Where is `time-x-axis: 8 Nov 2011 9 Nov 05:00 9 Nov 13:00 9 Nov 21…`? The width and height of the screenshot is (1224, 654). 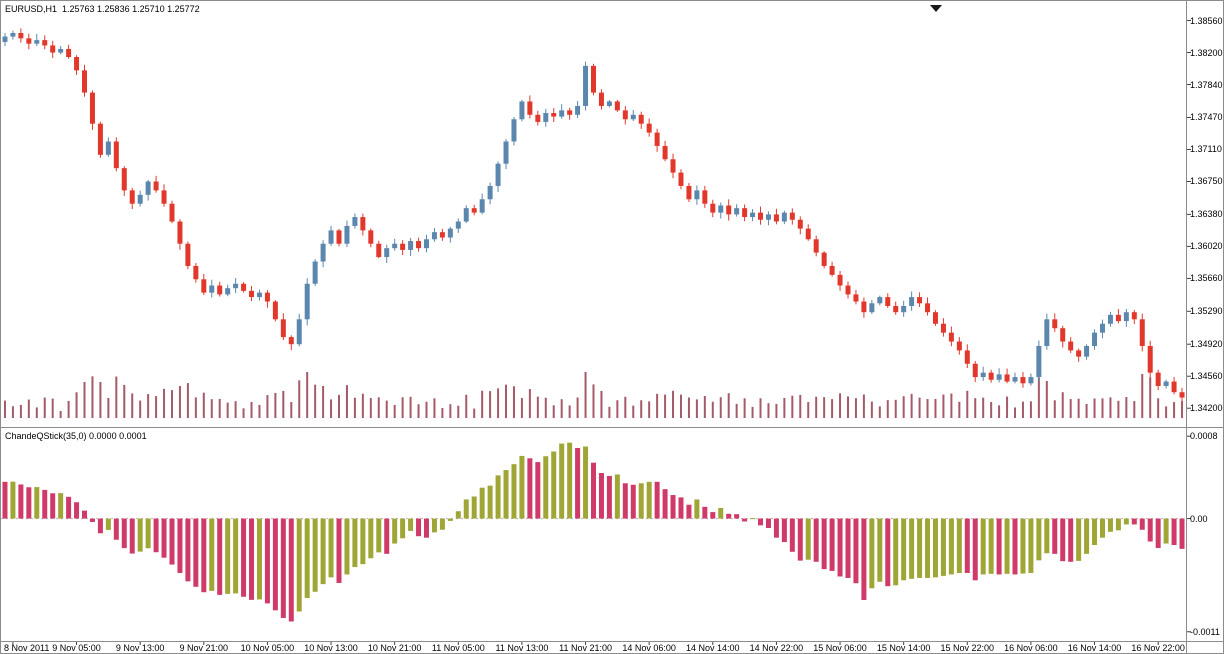
time-x-axis: 8 Nov 2011 9 Nov 05:00 9 Nov 13:00 9 Nov 21… is located at coordinates (593, 647).